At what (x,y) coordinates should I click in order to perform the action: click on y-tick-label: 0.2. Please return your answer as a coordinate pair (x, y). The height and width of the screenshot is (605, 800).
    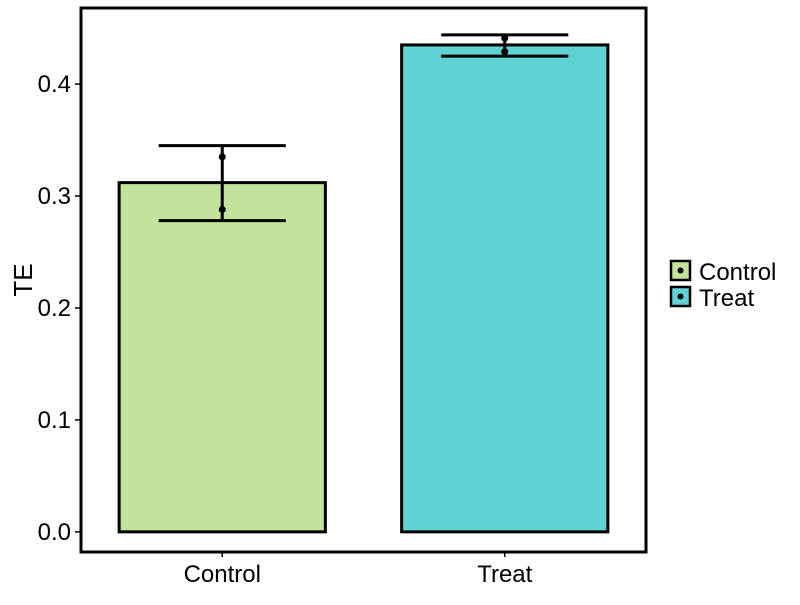
    Looking at the image, I should click on (54, 308).